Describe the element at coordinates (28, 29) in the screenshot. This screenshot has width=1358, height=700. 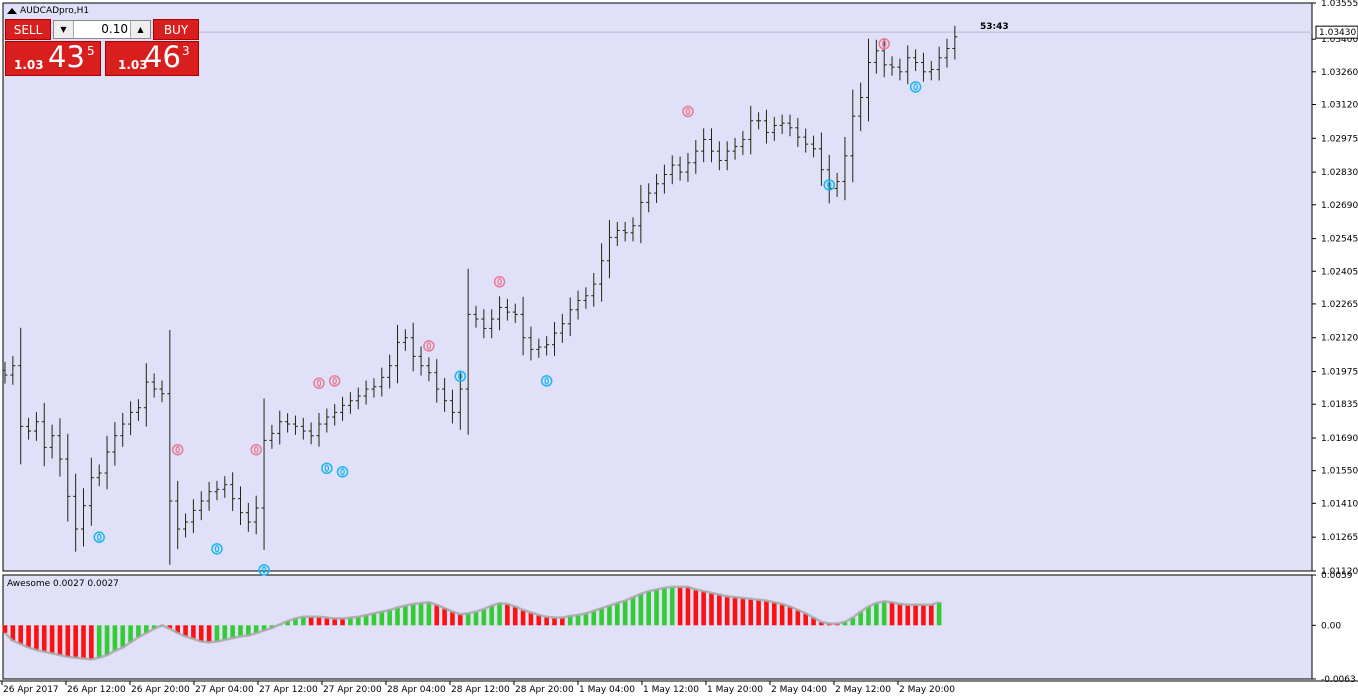
I see `sell-button: SELL` at that location.